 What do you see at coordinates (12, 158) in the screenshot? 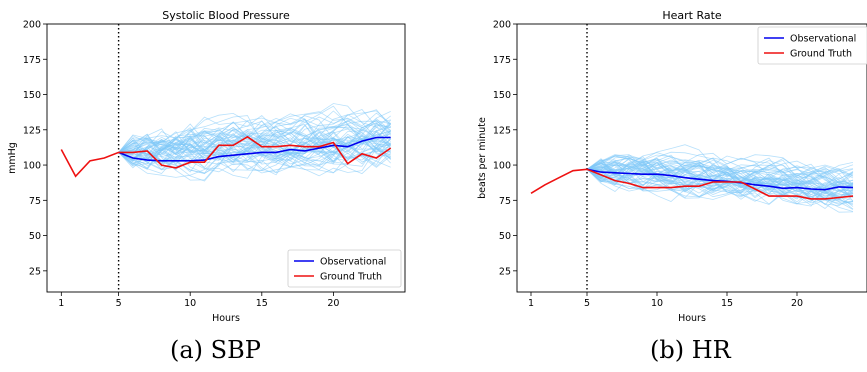
I see `y-axis-label: mmHg` at bounding box center [12, 158].